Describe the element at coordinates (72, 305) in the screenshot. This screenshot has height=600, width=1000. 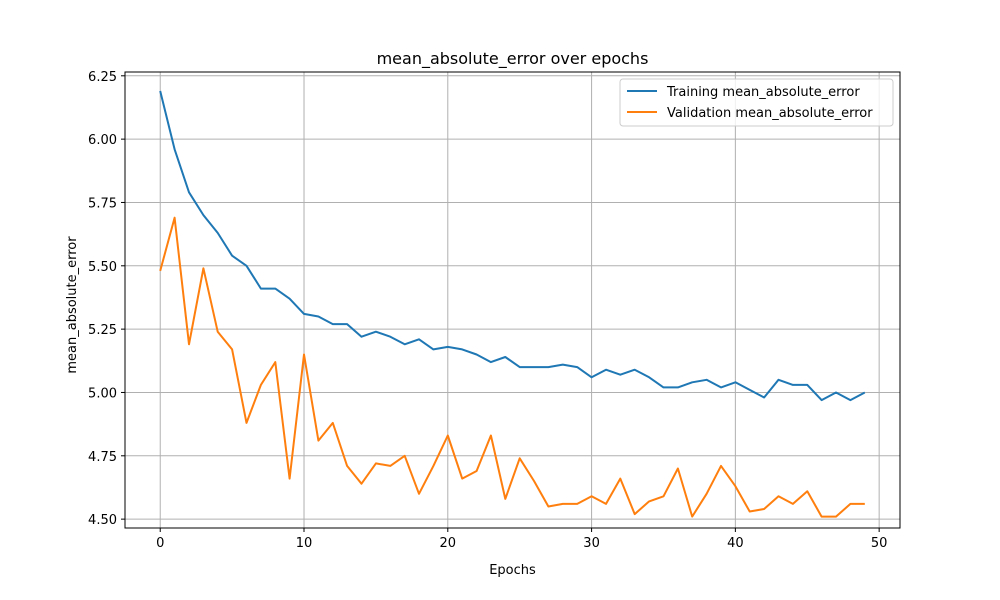
I see `y-axis-label: mean_absolute_error` at that location.